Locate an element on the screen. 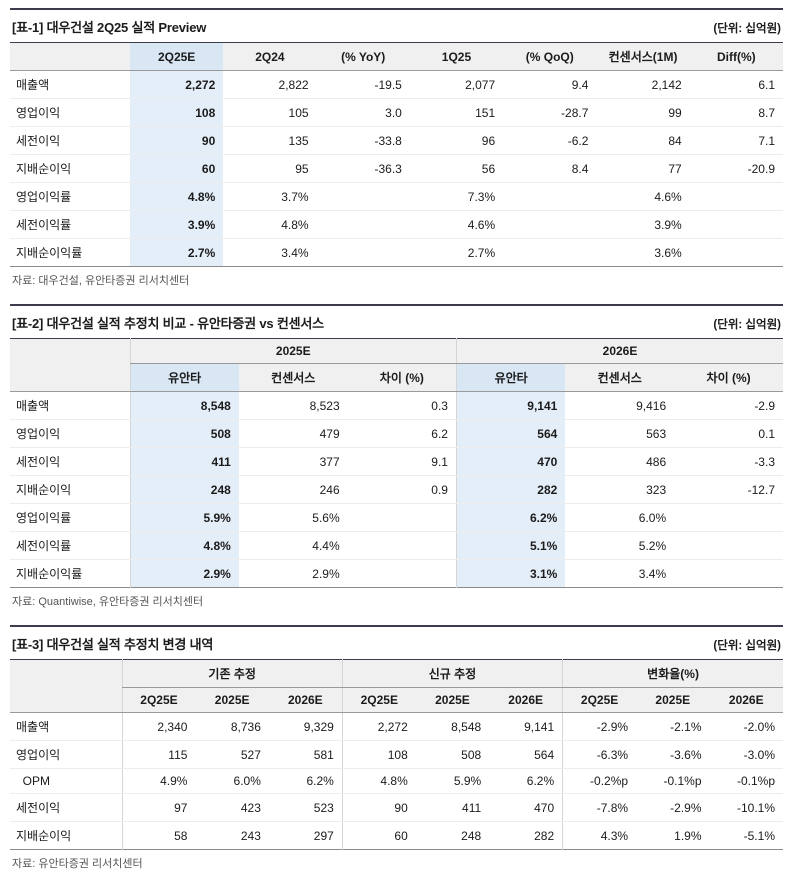 The height and width of the screenshot is (871, 793). cell: -2.9% is located at coordinates (599, 726).